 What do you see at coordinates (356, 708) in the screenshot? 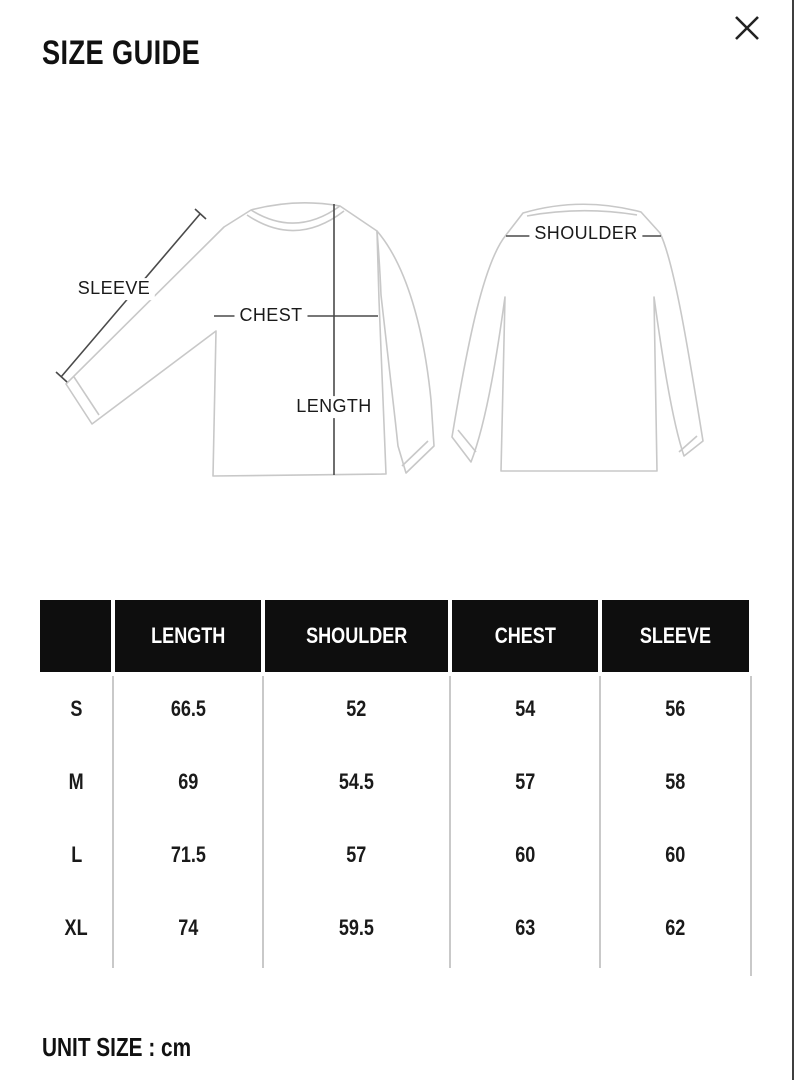
I see `value-cell: 52` at bounding box center [356, 708].